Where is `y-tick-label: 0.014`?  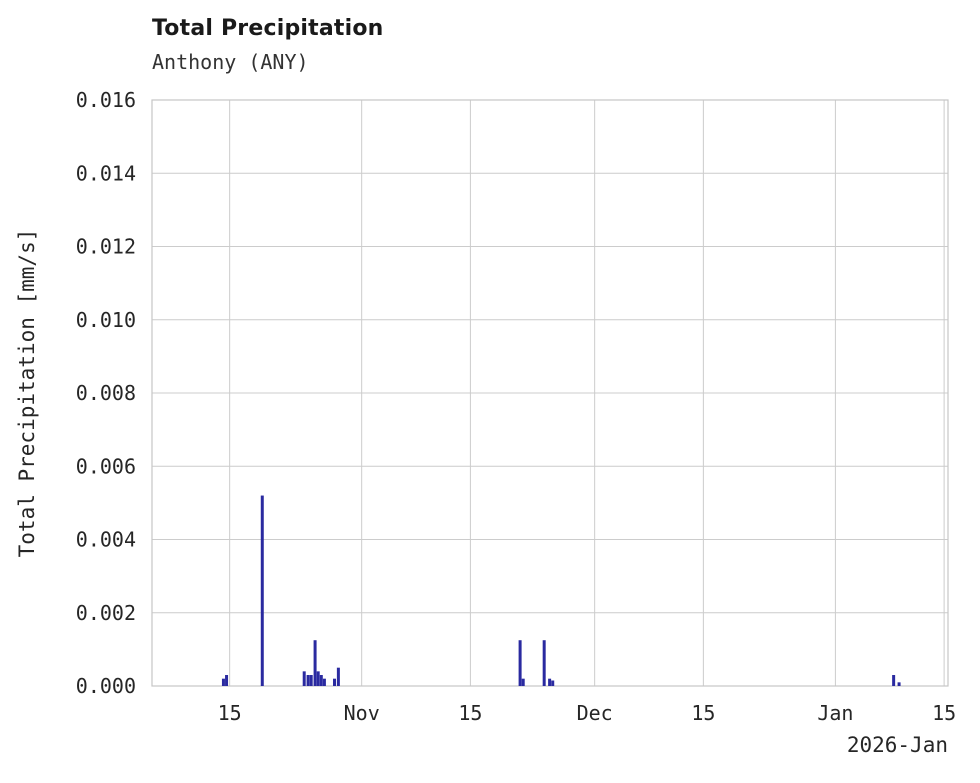 y-tick-label: 0.014 is located at coordinates (106, 173).